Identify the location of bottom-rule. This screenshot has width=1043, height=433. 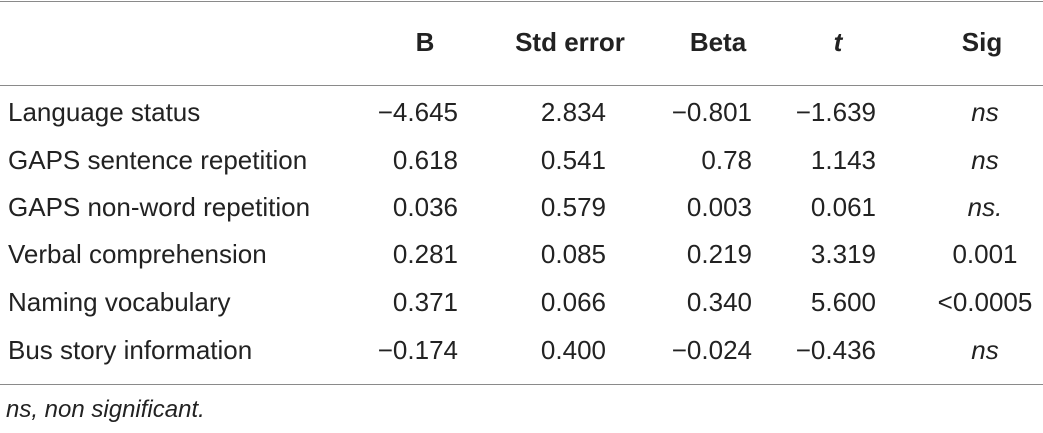
(521, 384).